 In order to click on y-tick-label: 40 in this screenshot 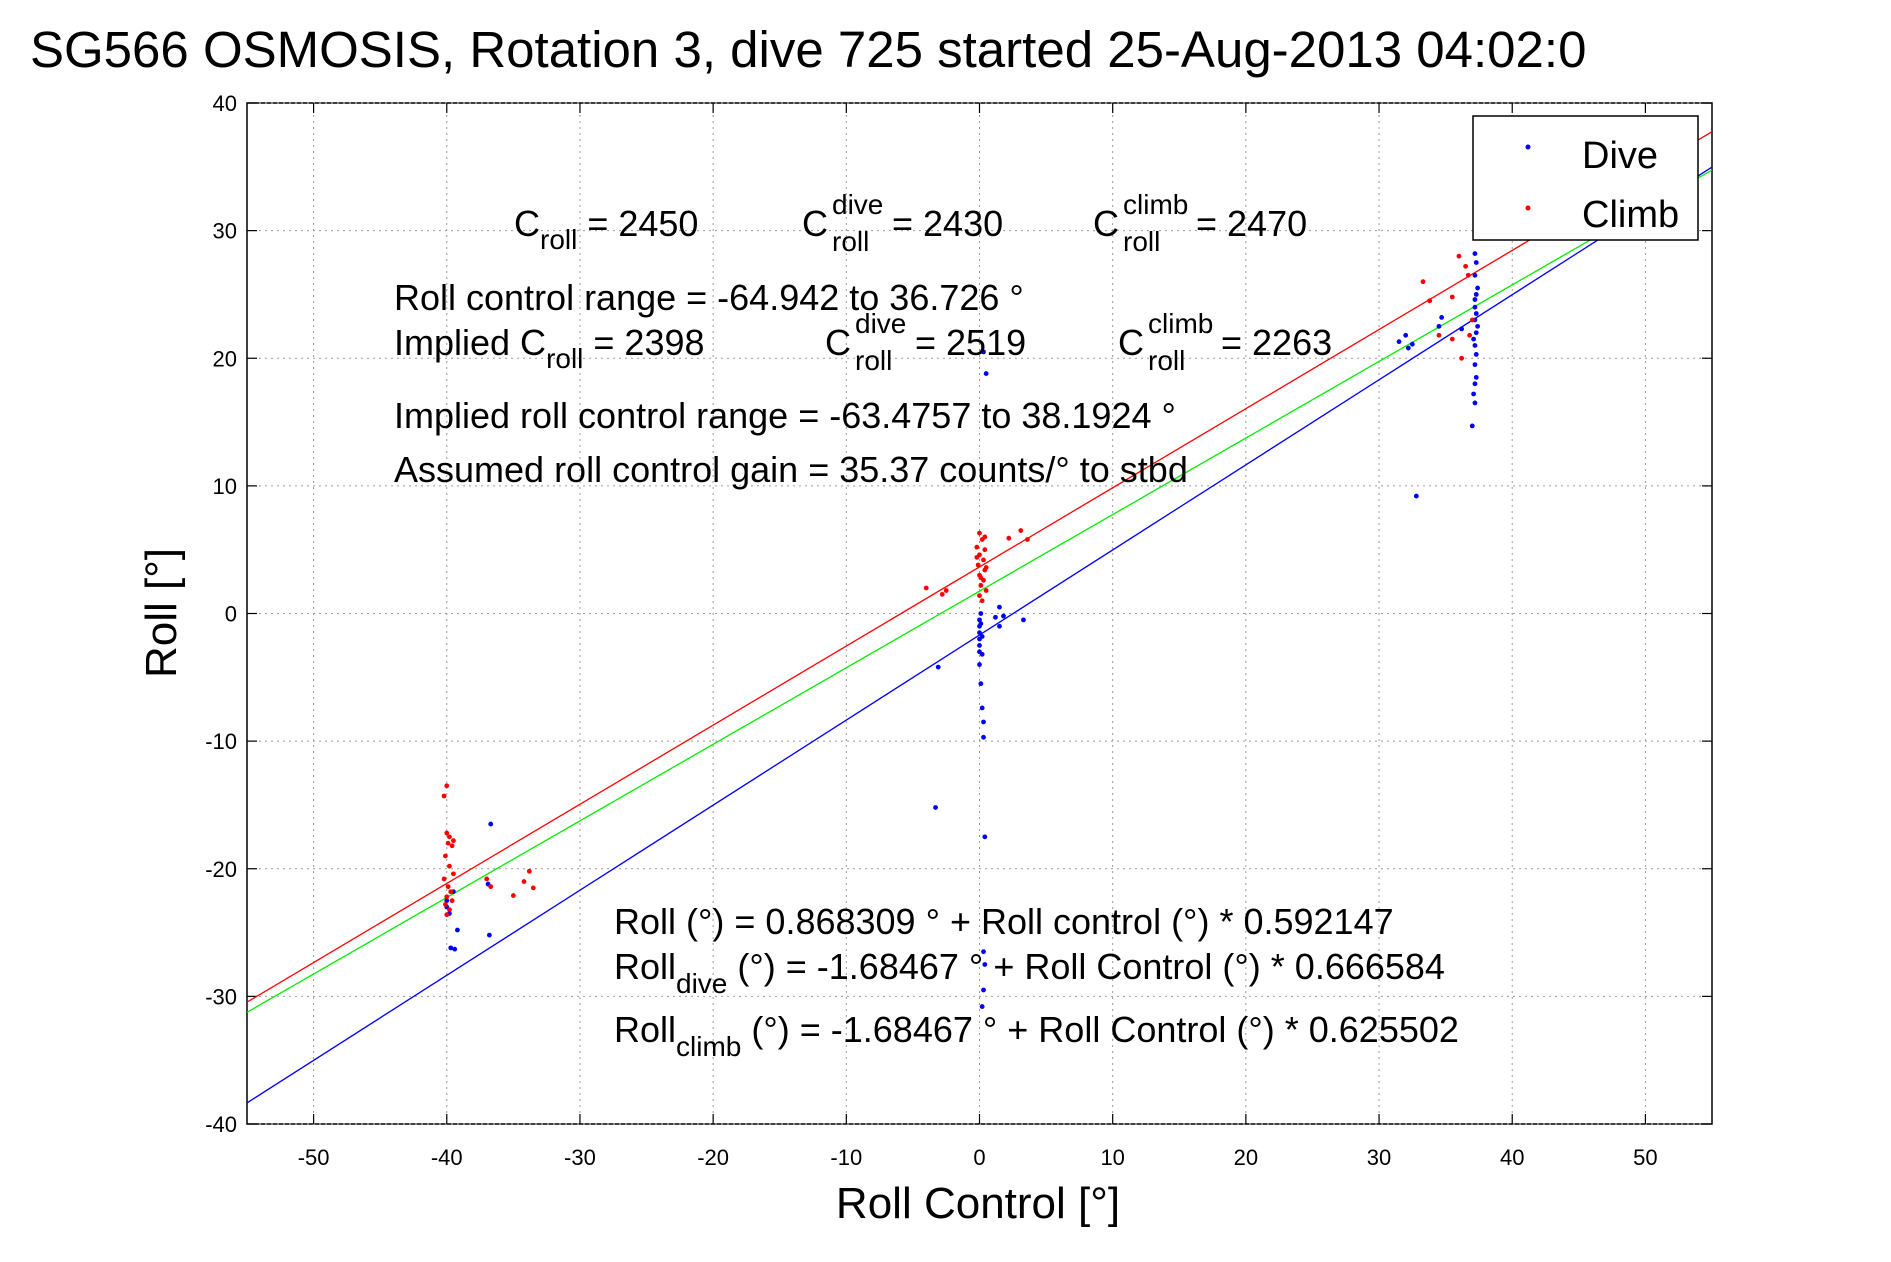, I will do `click(225, 103)`.